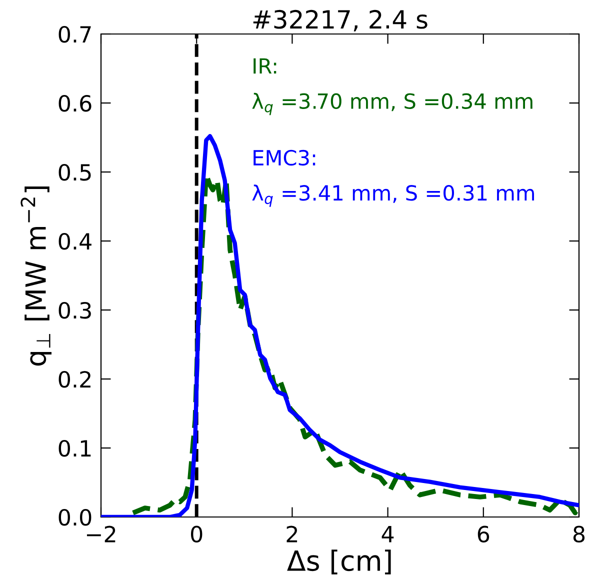 The image size is (590, 586). I want to click on x-tick-label: 0, so click(196, 534).